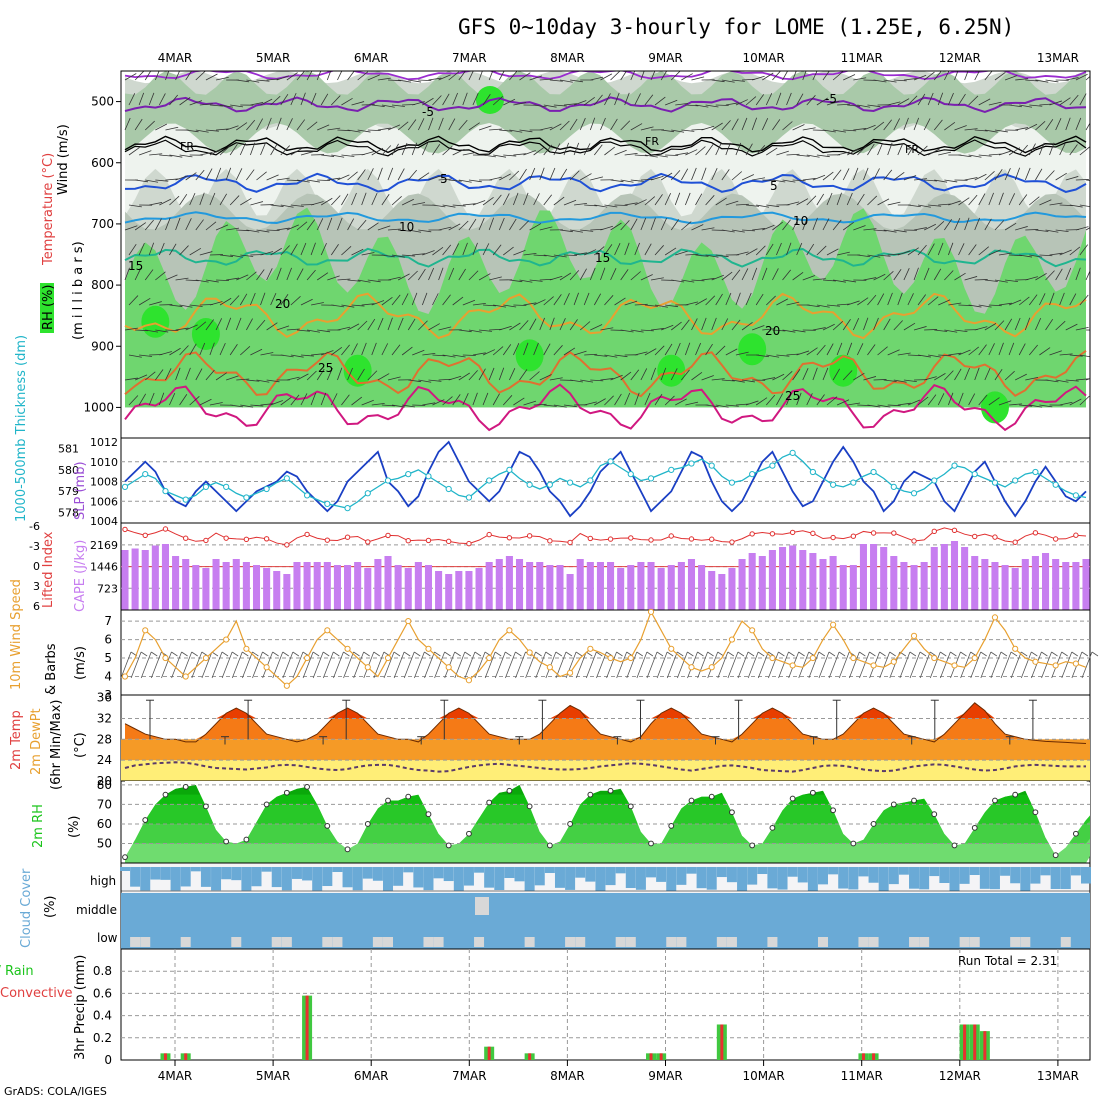  I want to click on temp-tick-label: 28, so click(104, 739).